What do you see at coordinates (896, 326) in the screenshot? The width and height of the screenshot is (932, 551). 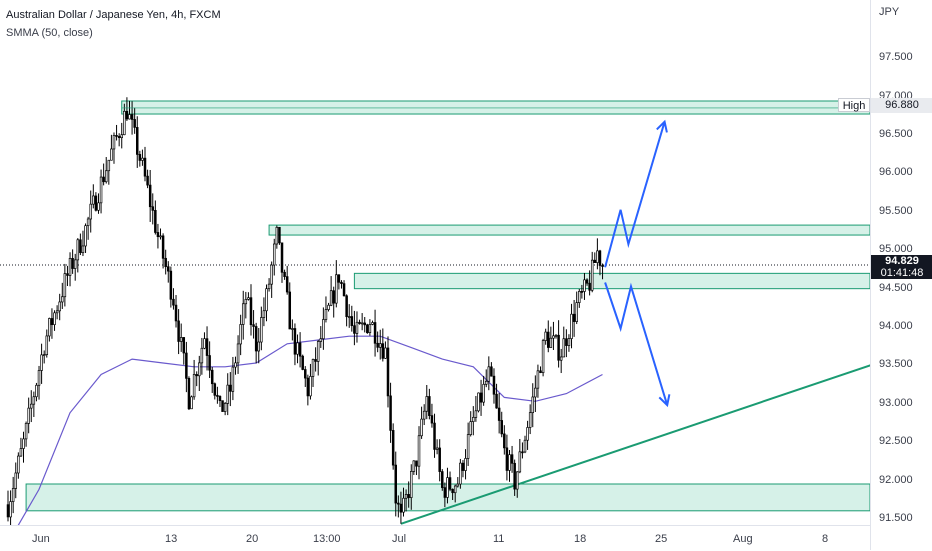 I see `price-tick: 94.000` at bounding box center [896, 326].